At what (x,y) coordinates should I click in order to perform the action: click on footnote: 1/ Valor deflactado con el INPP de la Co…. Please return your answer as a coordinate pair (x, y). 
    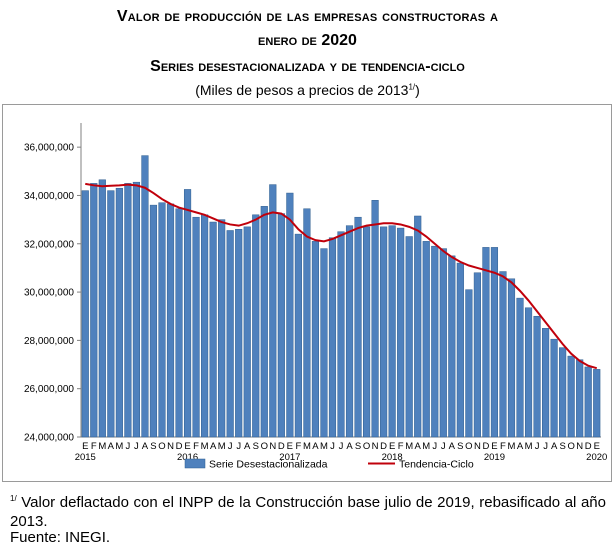
    Looking at the image, I should click on (308, 510).